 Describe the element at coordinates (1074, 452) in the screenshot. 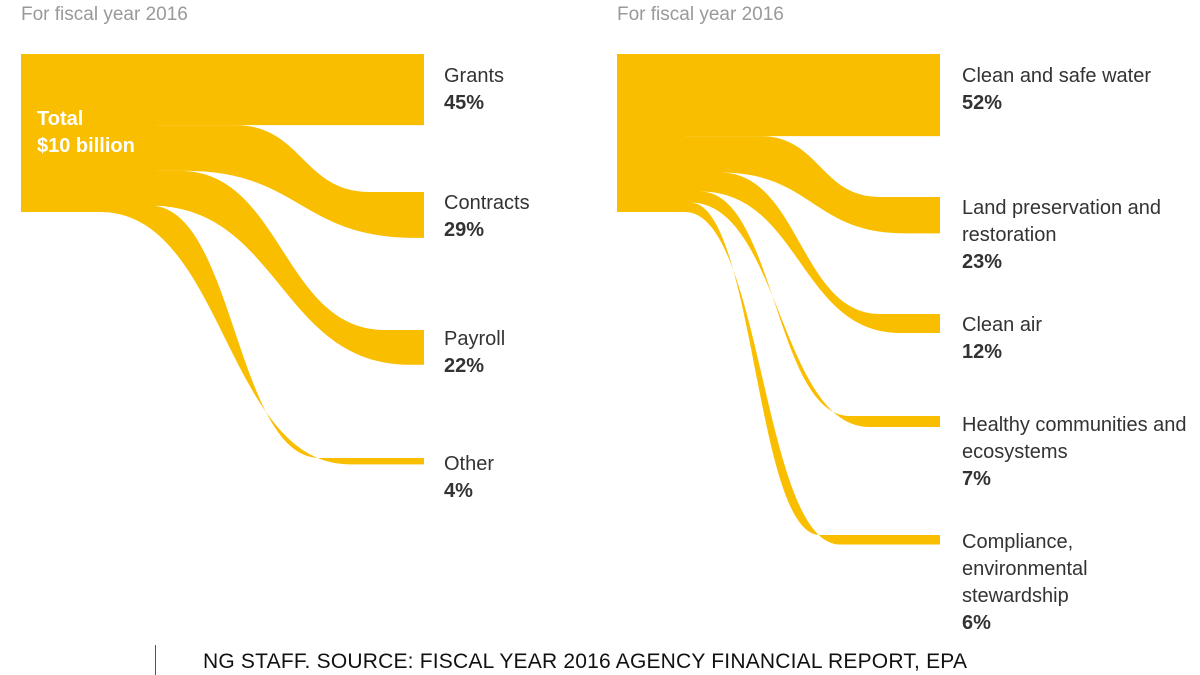

I see `flow-label-healthy: Healthy communities and ecosystems 7%` at that location.